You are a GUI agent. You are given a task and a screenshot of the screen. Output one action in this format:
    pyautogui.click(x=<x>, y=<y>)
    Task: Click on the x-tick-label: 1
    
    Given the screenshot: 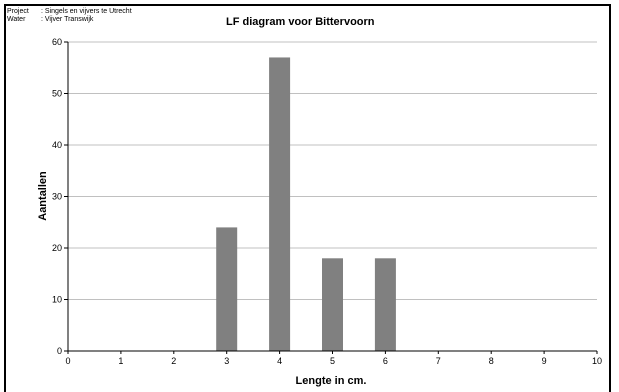 What is the action you would take?
    pyautogui.click(x=120, y=361)
    